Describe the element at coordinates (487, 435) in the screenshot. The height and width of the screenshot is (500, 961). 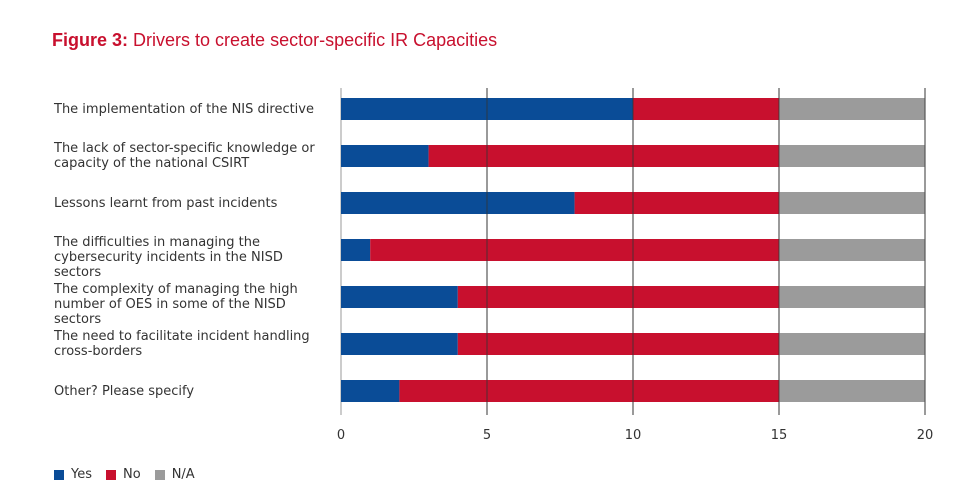
I see `x-tick-label: 5` at that location.